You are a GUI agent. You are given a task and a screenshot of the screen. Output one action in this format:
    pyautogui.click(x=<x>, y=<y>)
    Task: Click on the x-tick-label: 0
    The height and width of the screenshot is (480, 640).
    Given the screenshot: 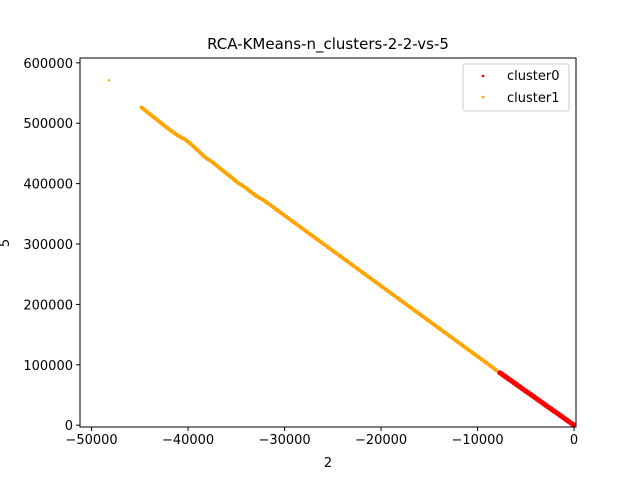 What is the action you would take?
    pyautogui.click(x=574, y=440)
    